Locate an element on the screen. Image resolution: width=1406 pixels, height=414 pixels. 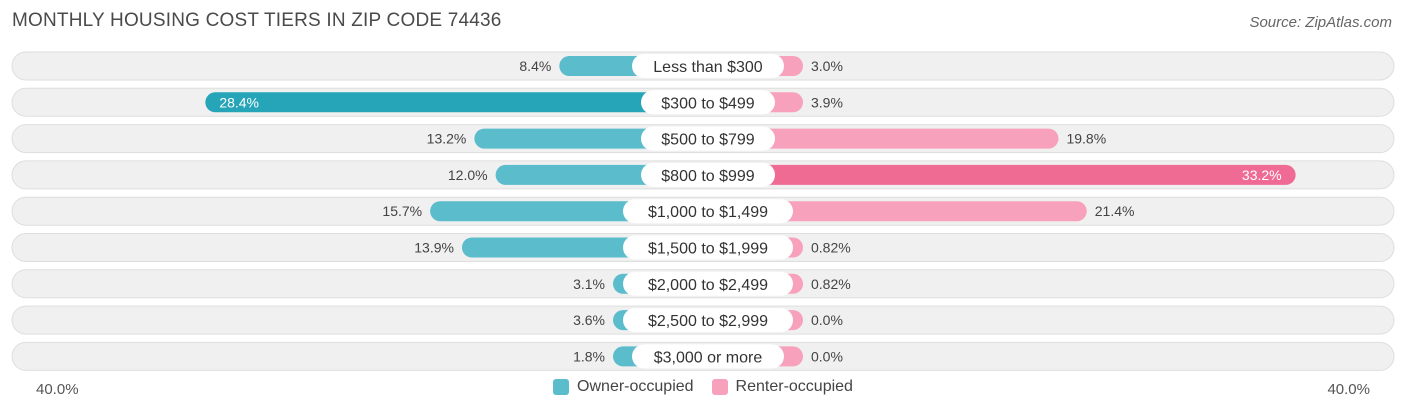
category-label: $2,000 to $2,499 is located at coordinates (708, 285).